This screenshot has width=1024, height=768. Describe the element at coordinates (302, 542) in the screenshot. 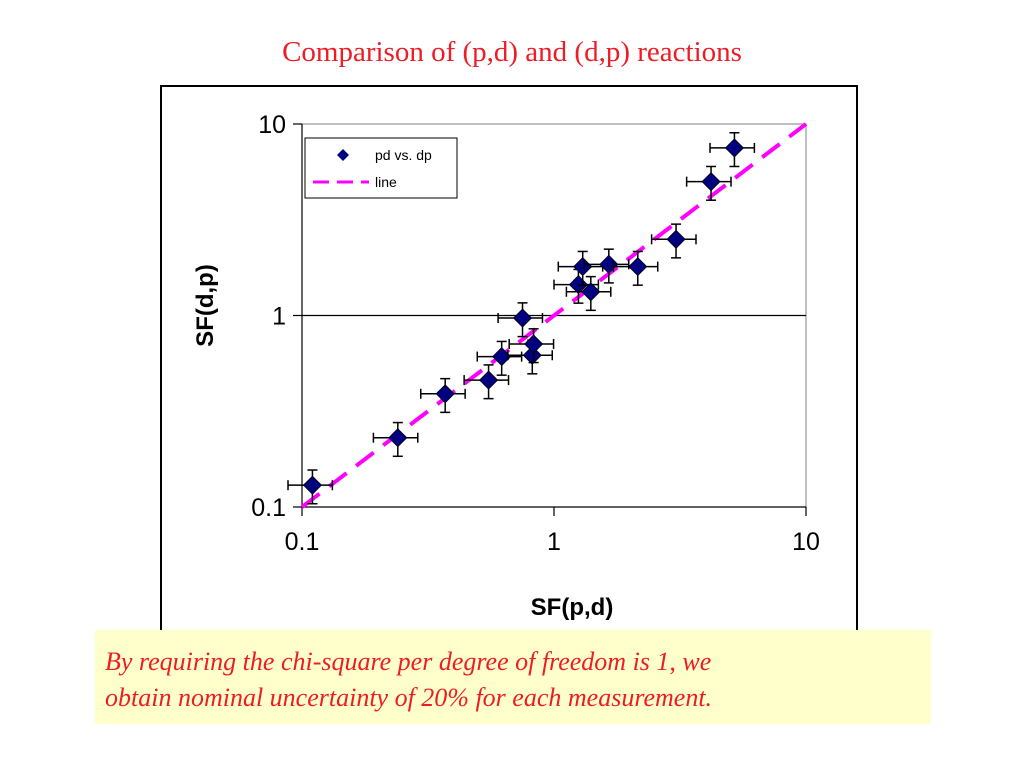

I see `x-tick-label: 0.1` at that location.